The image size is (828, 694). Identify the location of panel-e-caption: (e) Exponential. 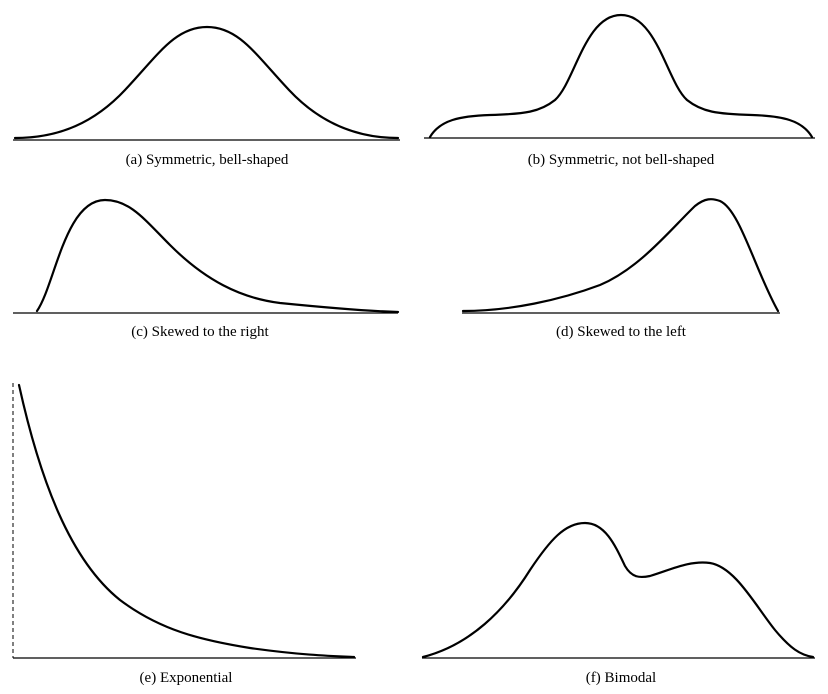
(186, 678).